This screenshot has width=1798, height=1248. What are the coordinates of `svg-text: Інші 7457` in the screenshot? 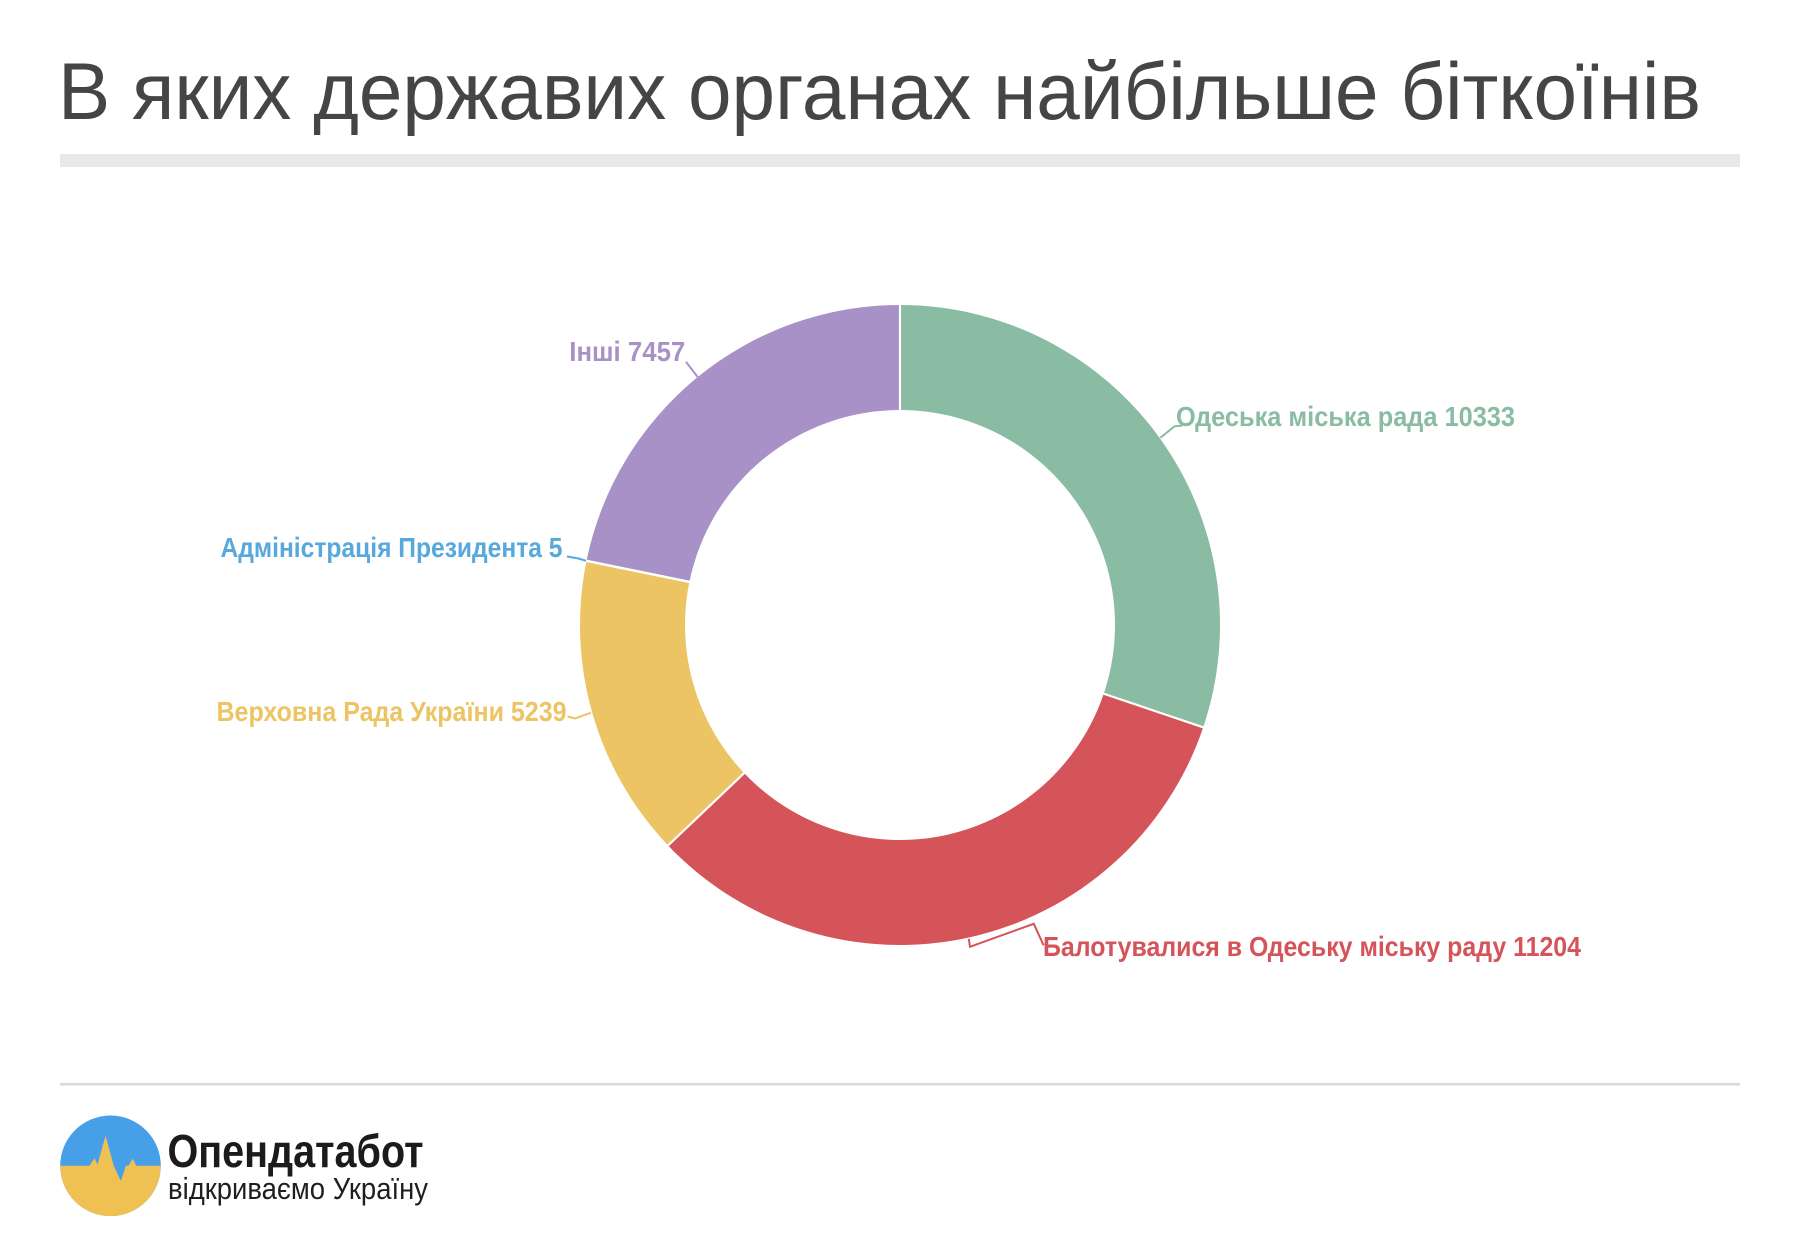 It's located at (627, 351).